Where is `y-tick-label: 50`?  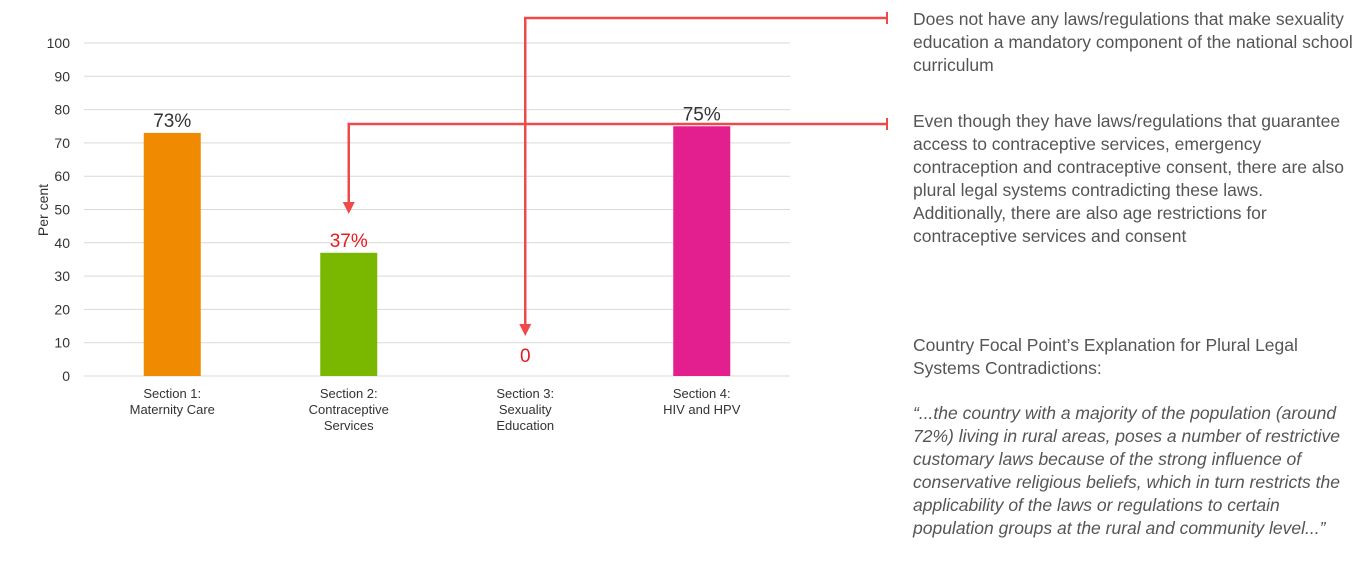
y-tick-label: 50 is located at coordinates (62, 210).